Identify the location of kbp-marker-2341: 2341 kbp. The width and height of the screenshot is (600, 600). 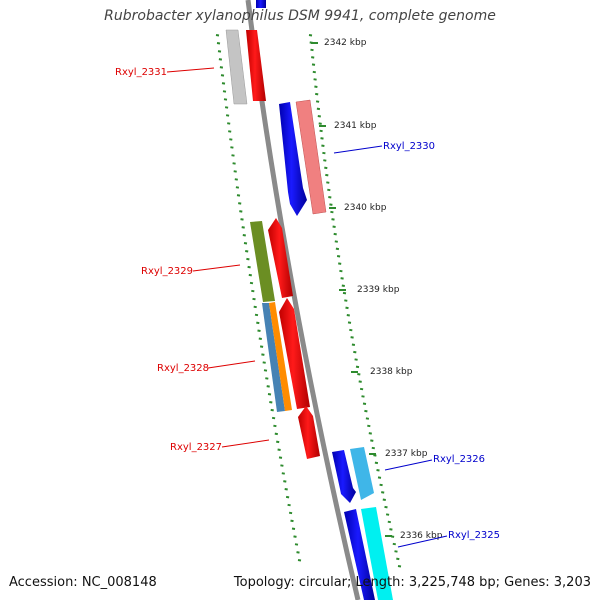
(355, 126).